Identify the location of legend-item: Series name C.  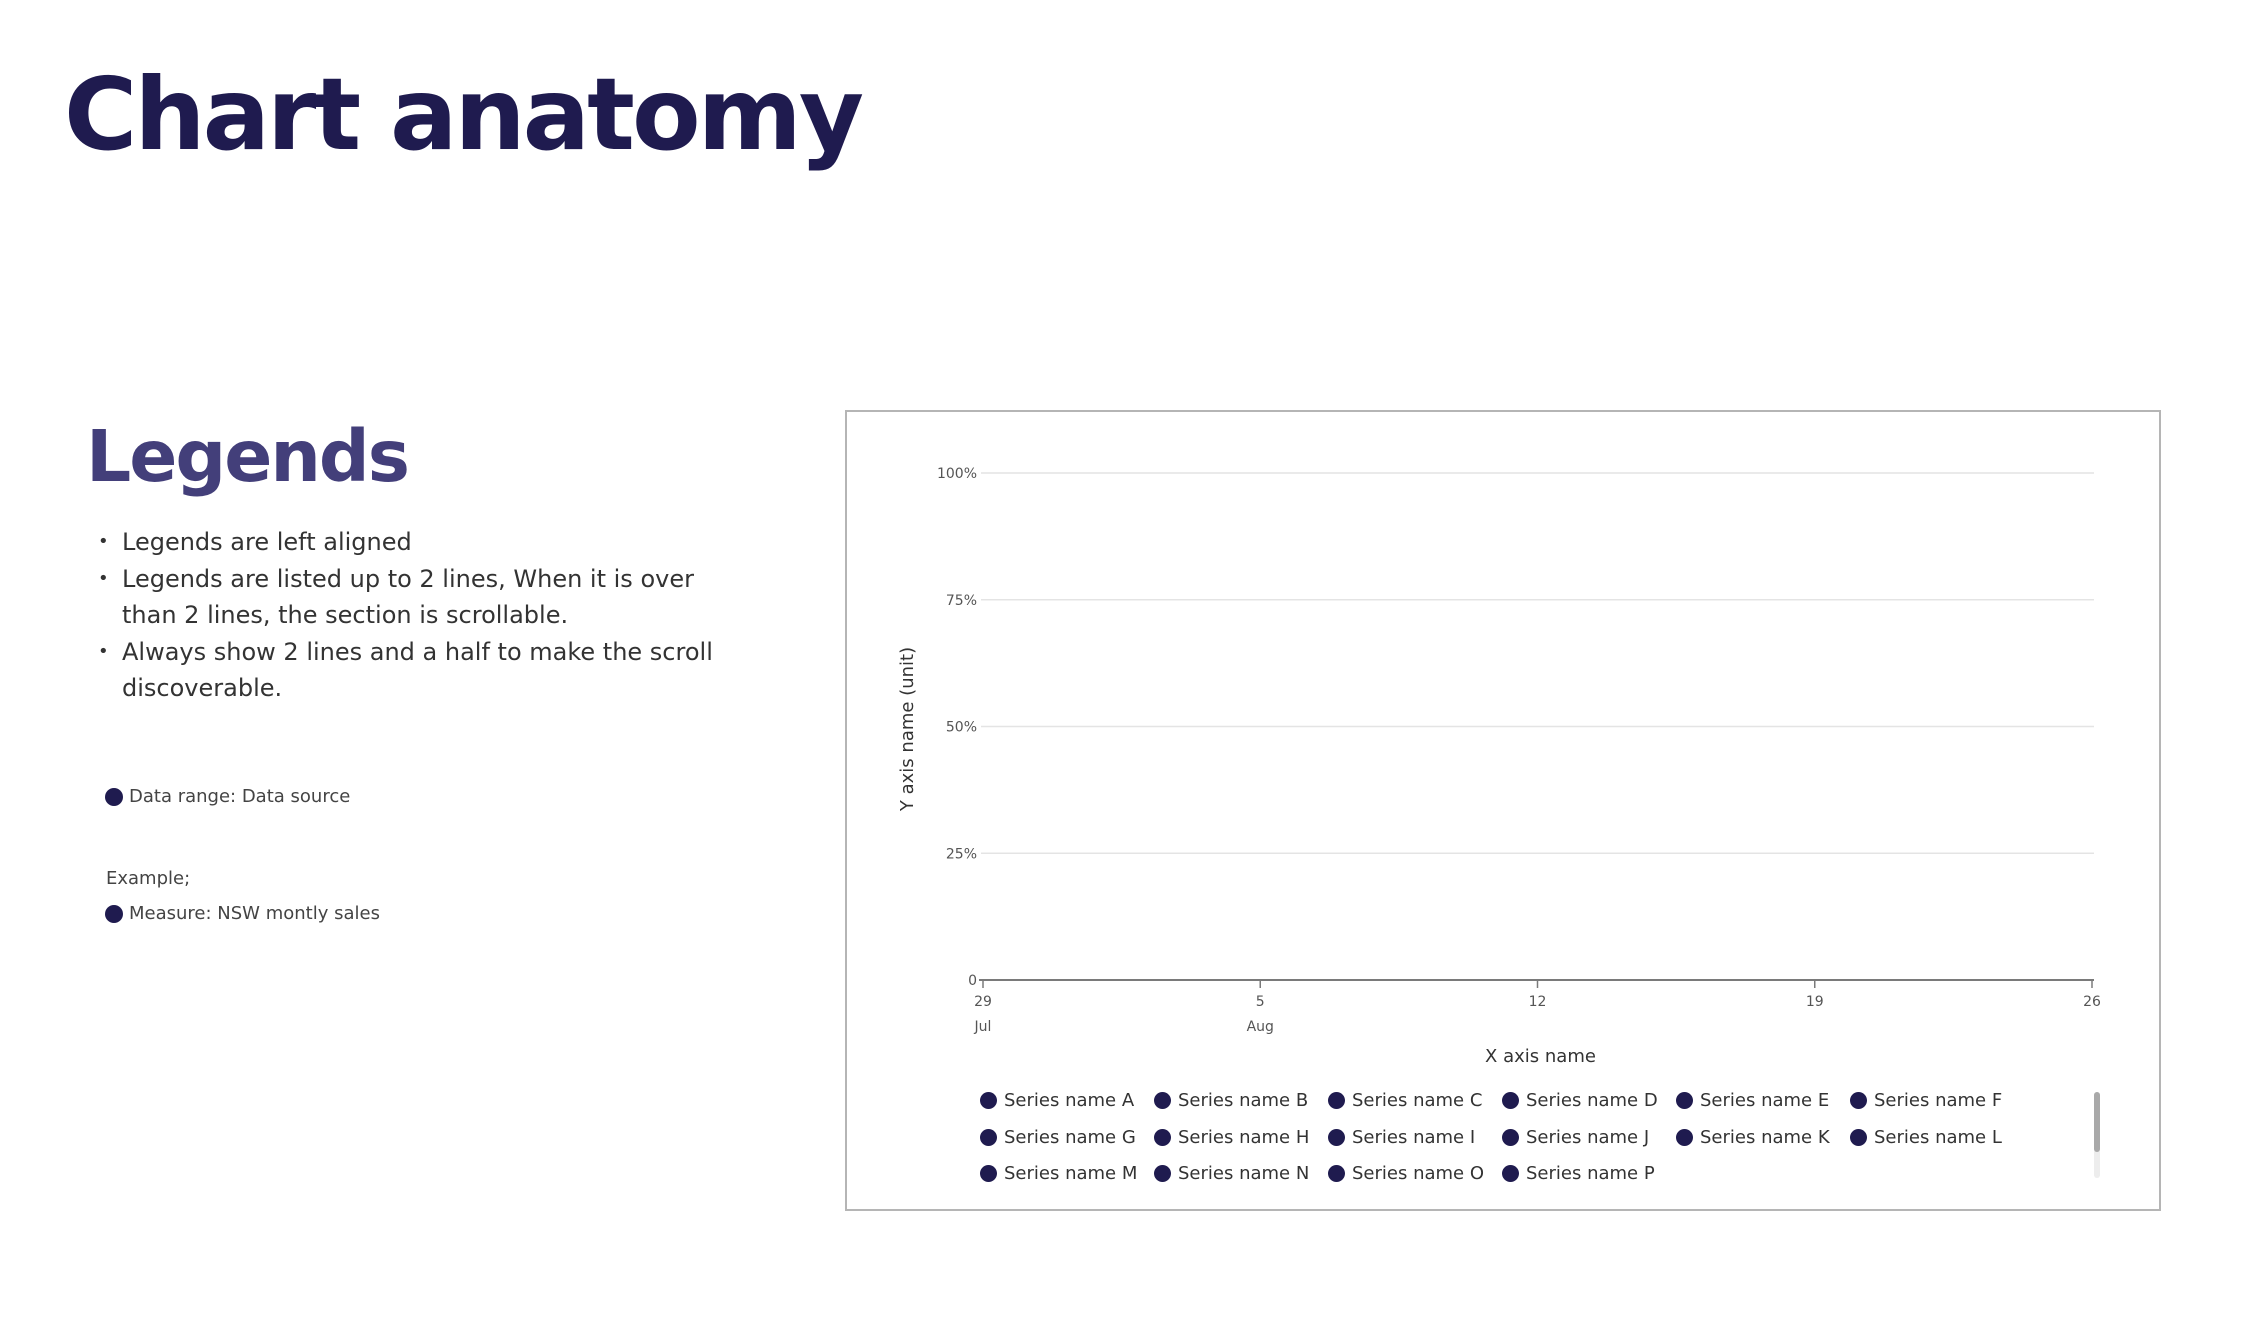
(1405, 1100).